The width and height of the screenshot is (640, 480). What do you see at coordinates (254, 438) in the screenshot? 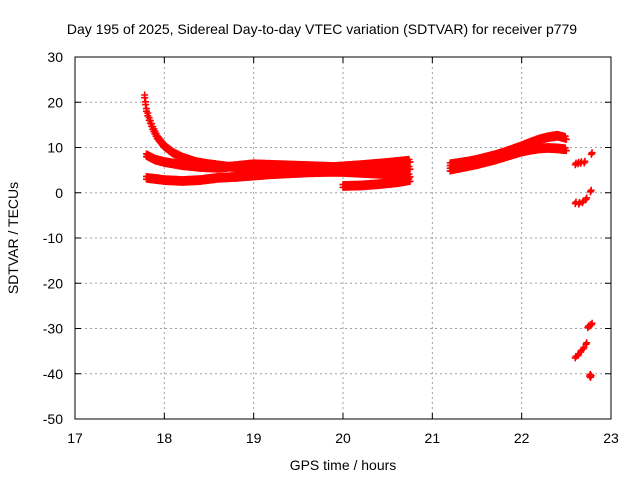
I see `x-tick-label: 19` at bounding box center [254, 438].